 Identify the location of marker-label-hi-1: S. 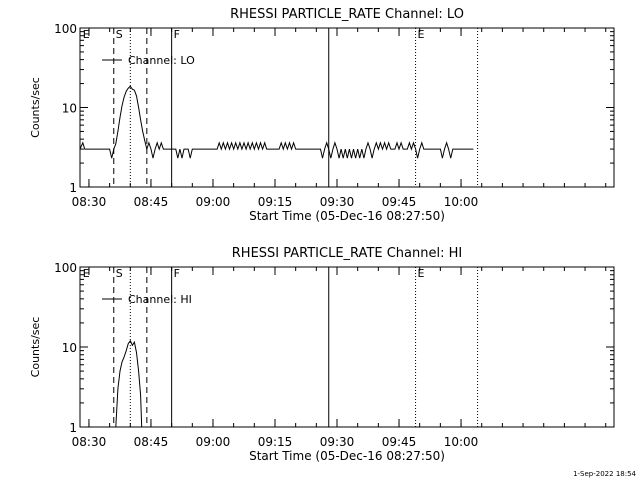
(119, 273).